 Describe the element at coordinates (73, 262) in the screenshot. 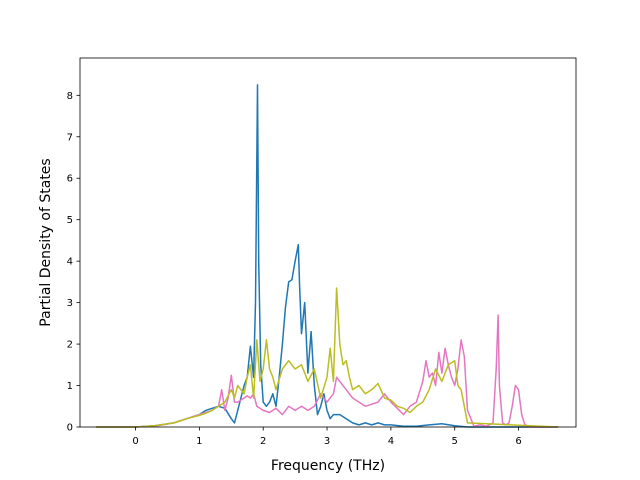

I see `y-axis-ticks: 0 1 2 3 4 5 6 7 8` at that location.